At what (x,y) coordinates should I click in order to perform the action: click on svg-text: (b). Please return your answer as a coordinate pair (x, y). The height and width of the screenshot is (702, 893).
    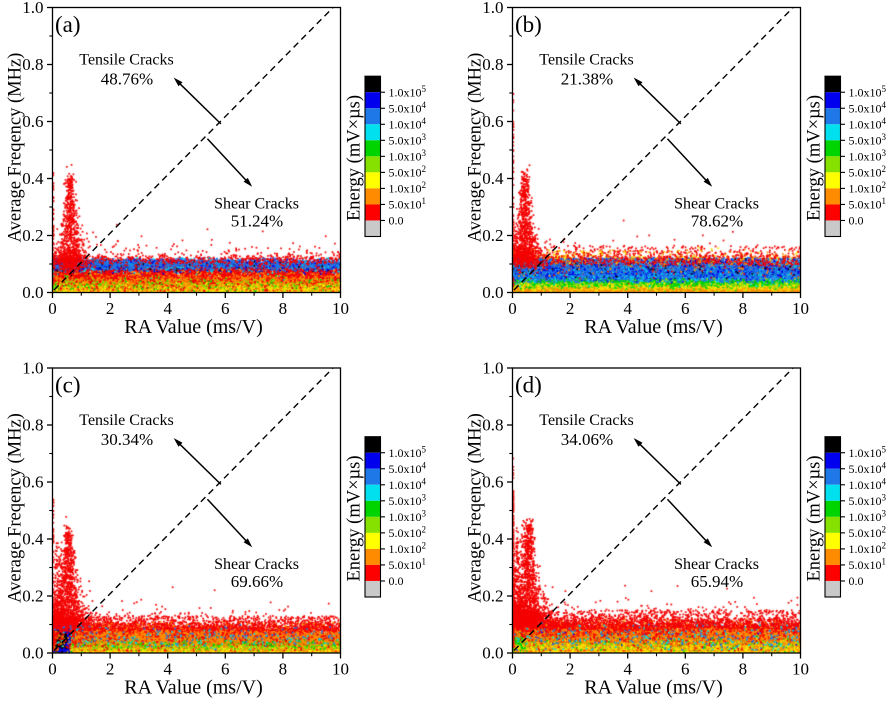
    Looking at the image, I should click on (528, 24).